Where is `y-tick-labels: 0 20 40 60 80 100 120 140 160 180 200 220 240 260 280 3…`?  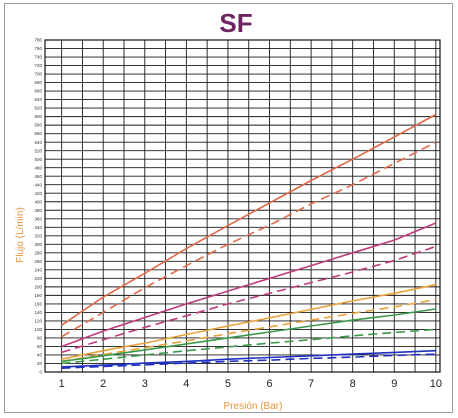
y-tick-labels: 0 20 40 60 80 100 120 140 160 180 200 220 240 260 280 3… is located at coordinates (38, 206).